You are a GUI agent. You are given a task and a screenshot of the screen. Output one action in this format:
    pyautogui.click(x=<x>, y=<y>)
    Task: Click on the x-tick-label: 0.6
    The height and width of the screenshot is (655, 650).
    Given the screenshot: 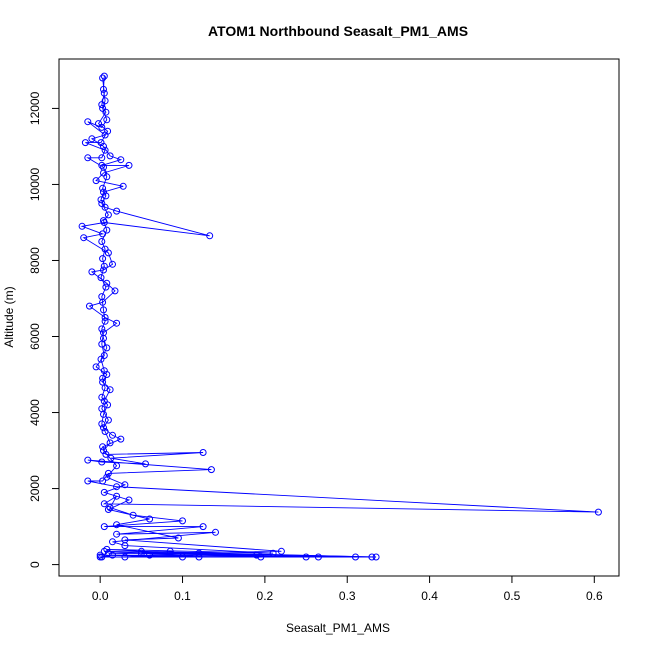 What is the action you would take?
    pyautogui.click(x=594, y=596)
    